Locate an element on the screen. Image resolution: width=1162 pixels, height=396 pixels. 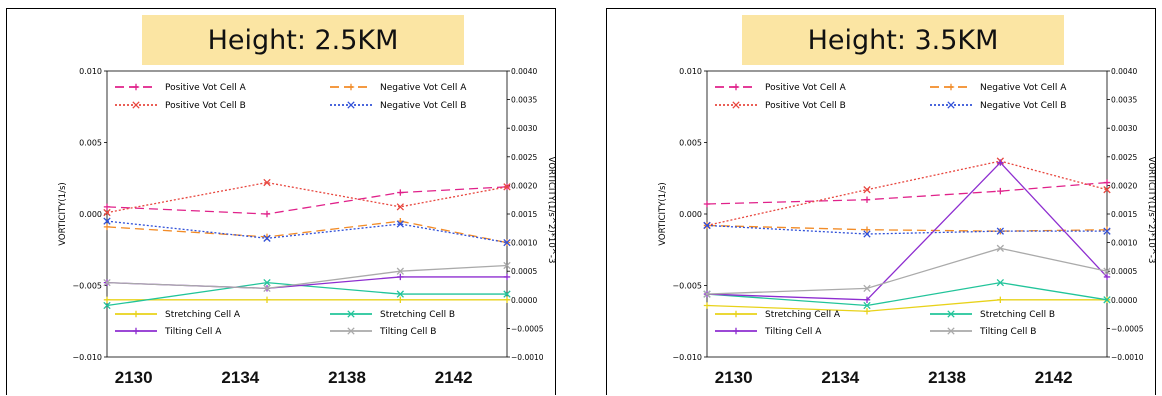
y2-tick-label: 0.0040 is located at coordinates (524, 71).